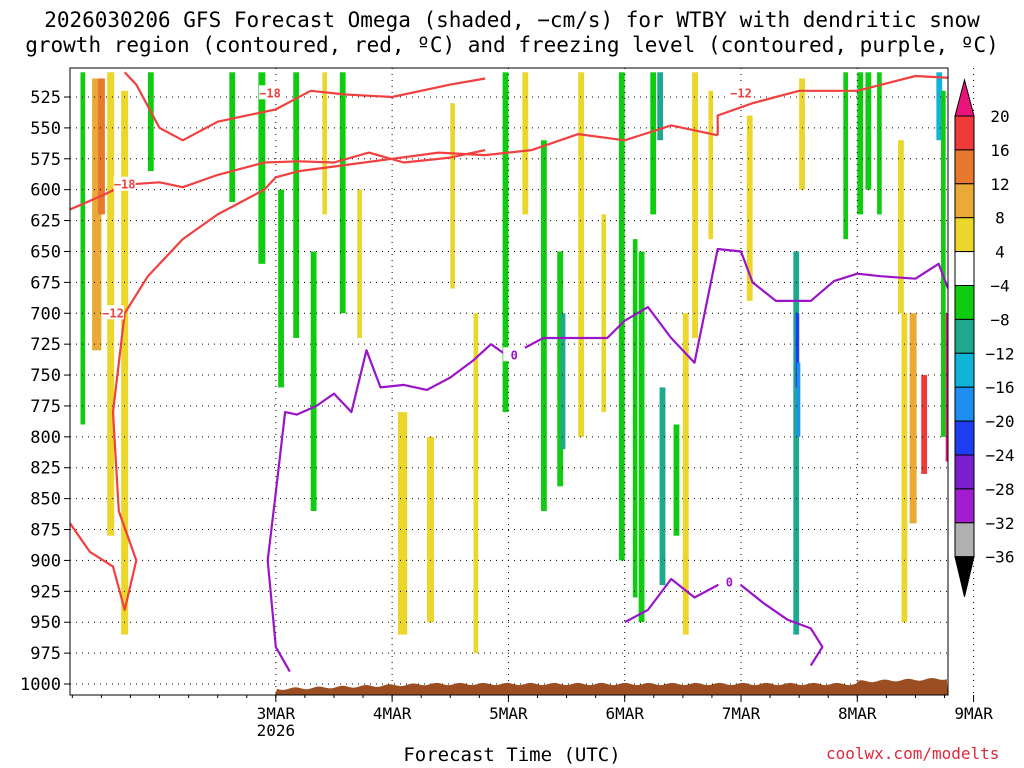 Image resolution: width=1024 pixels, height=768 pixels. I want to click on dgz-contour, so click(832, 105).